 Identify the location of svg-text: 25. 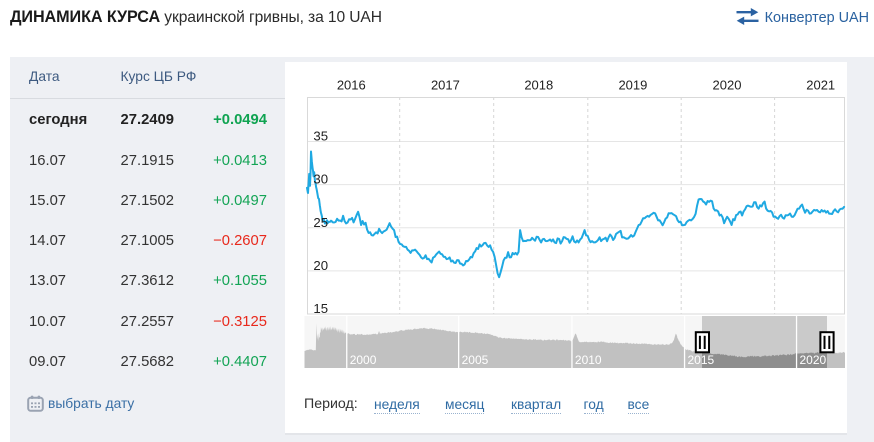
(320, 222).